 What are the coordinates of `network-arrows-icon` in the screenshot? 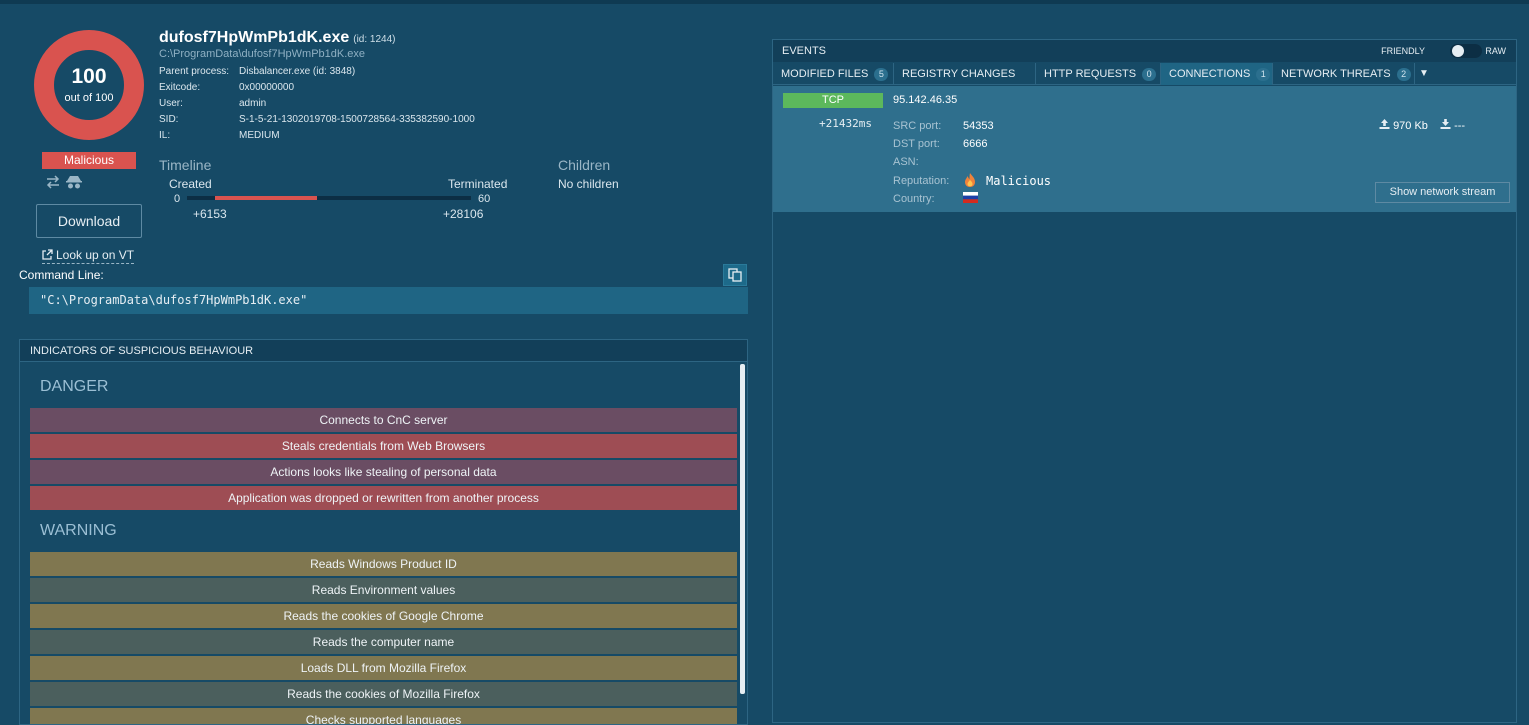 It's located at (53, 182).